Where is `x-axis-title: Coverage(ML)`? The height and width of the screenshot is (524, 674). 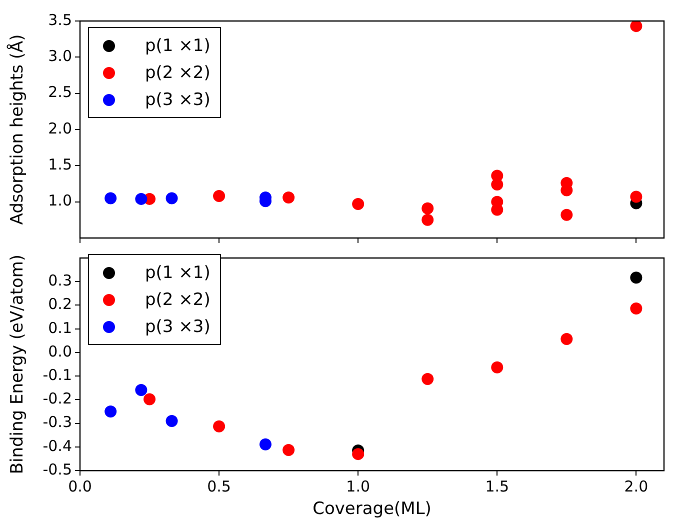 x-axis-title: Coverage(ML) is located at coordinates (372, 509).